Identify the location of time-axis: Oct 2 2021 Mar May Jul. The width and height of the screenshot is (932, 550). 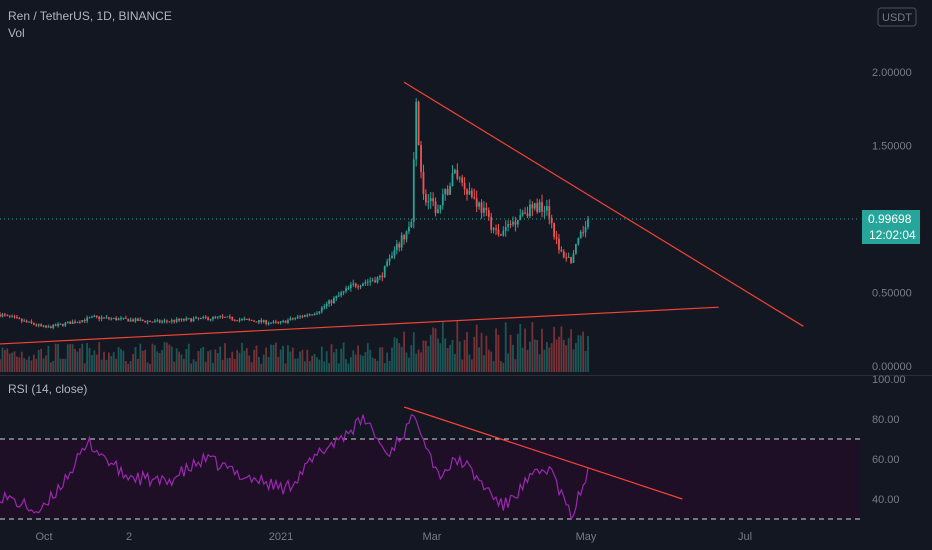
(393, 537).